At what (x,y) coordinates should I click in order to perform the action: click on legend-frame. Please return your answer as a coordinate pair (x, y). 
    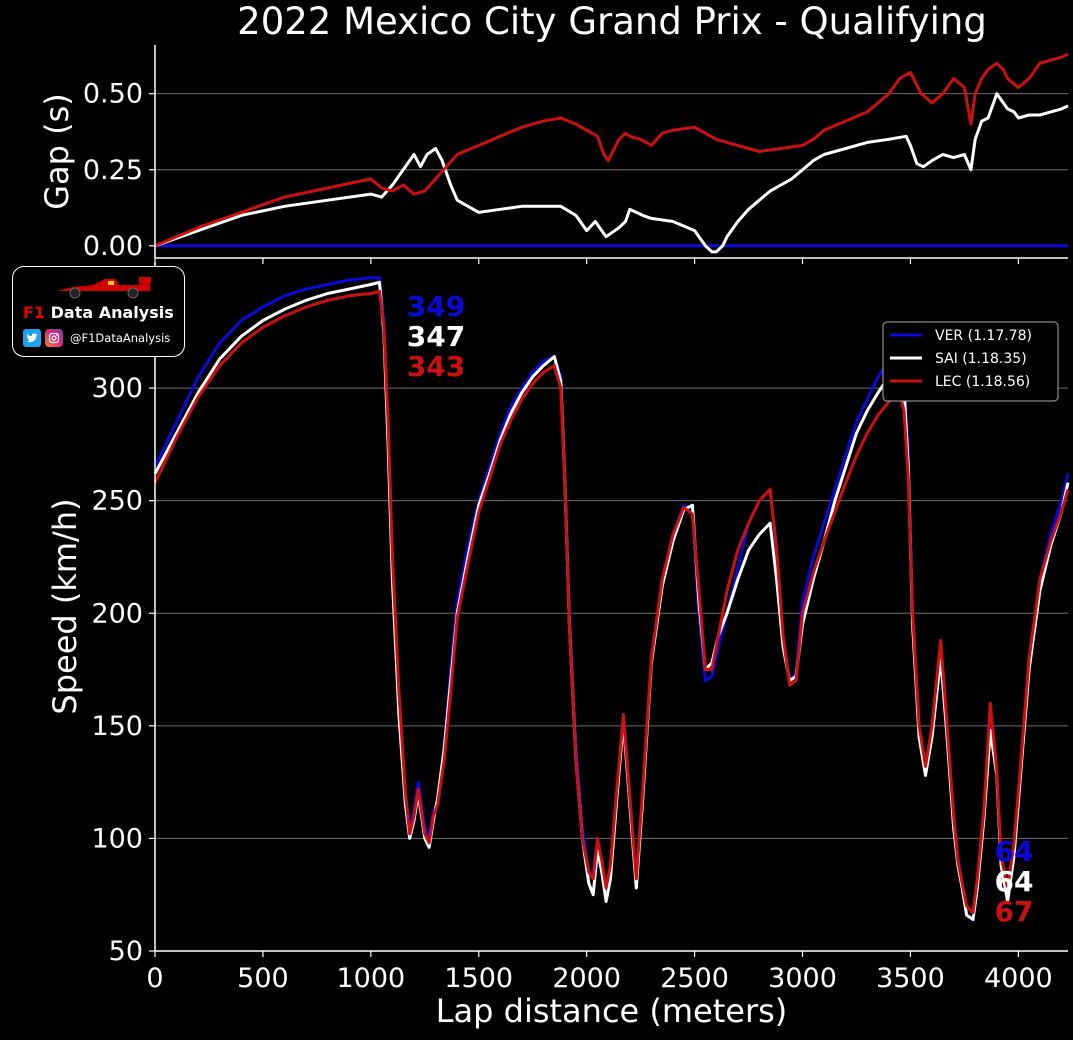
    Looking at the image, I should click on (970, 361).